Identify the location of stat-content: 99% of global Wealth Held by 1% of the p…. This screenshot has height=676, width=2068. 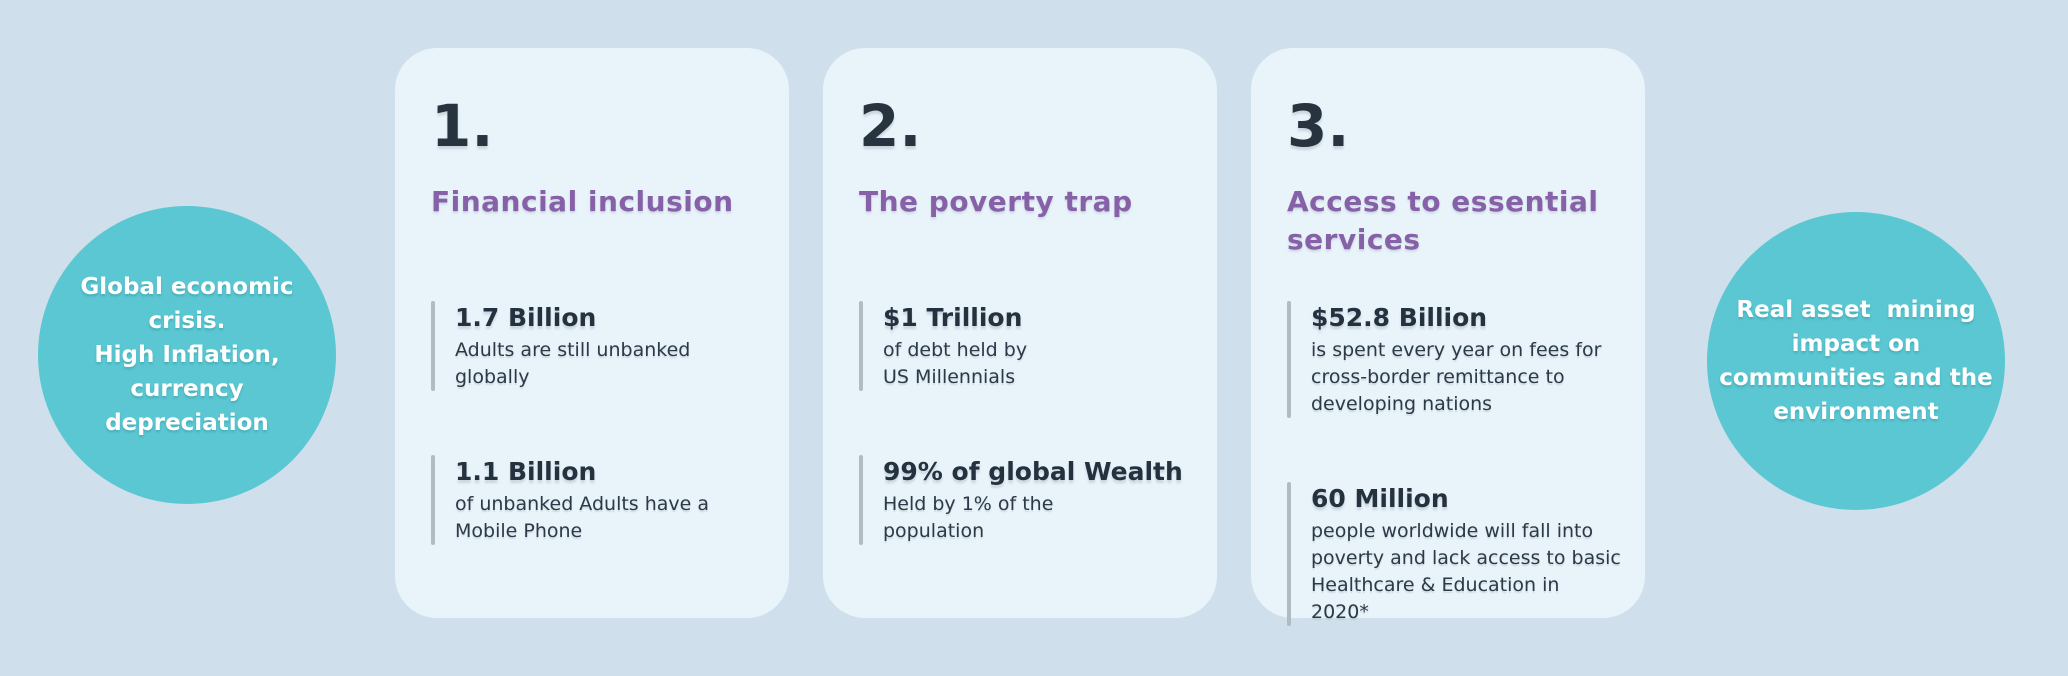
(1033, 500).